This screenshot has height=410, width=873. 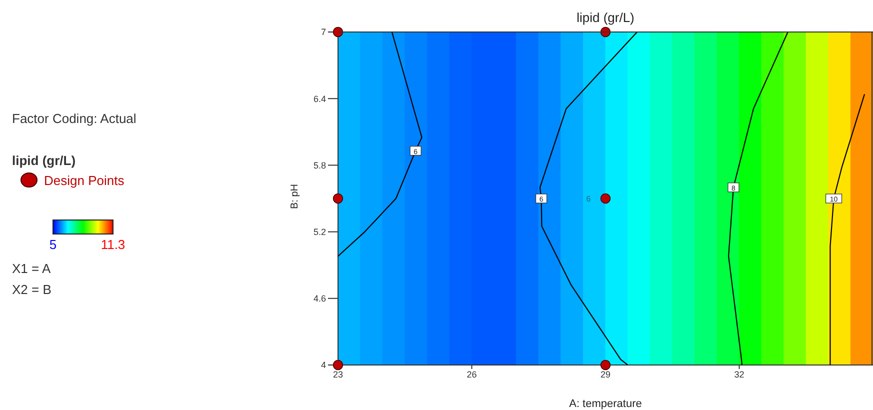 What do you see at coordinates (319, 165) in the screenshot?
I see `y-tick-label: 5.8` at bounding box center [319, 165].